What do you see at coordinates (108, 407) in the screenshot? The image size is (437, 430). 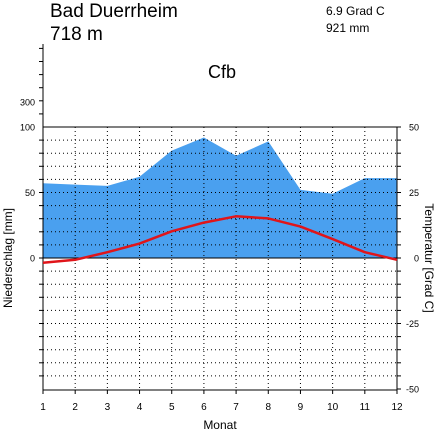 I see `x-tick-label: 3` at bounding box center [108, 407].